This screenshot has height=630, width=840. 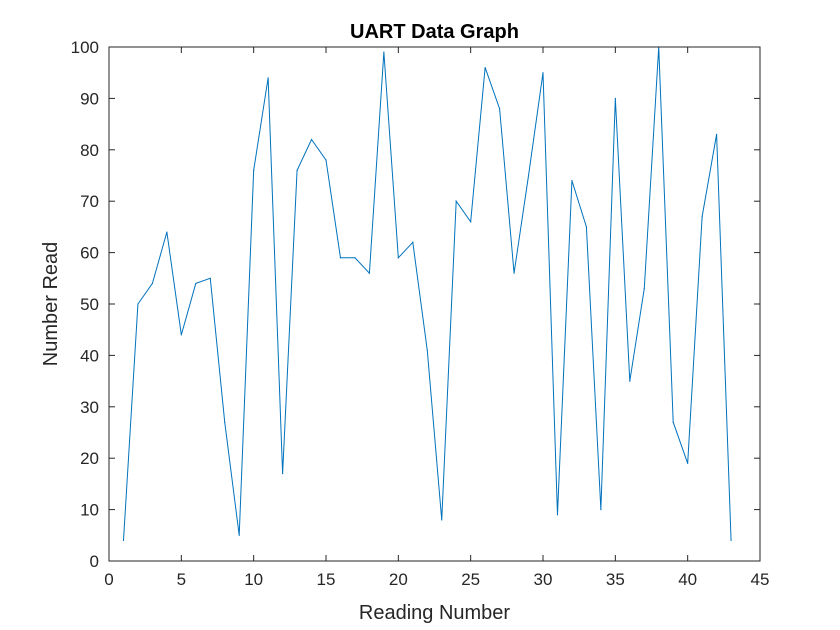 I want to click on chart-title: UART Data Graph, so click(x=434, y=32).